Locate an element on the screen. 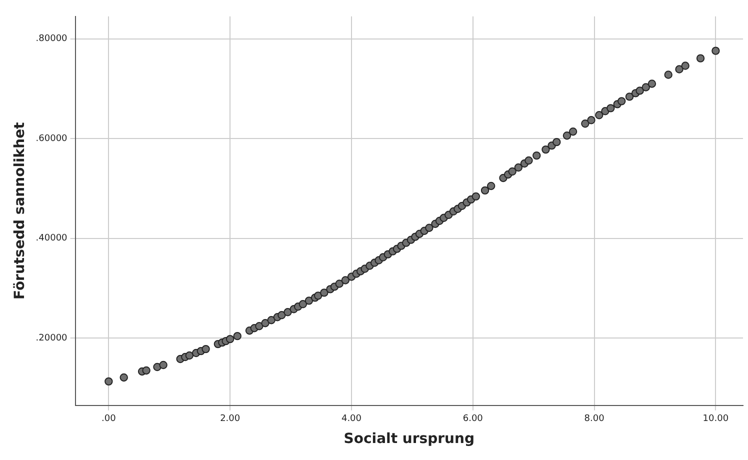 The height and width of the screenshot is (460, 748). y-tick-label: .20000 is located at coordinates (52, 338).